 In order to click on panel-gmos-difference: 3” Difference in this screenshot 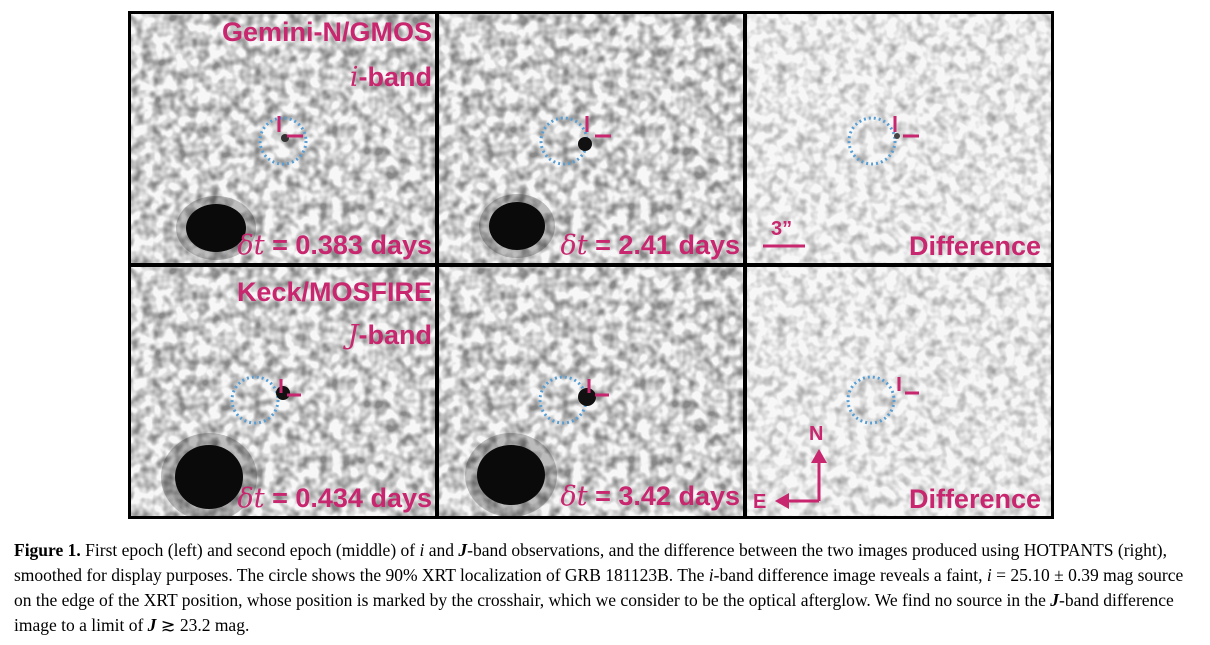, I will do `click(899, 138)`.